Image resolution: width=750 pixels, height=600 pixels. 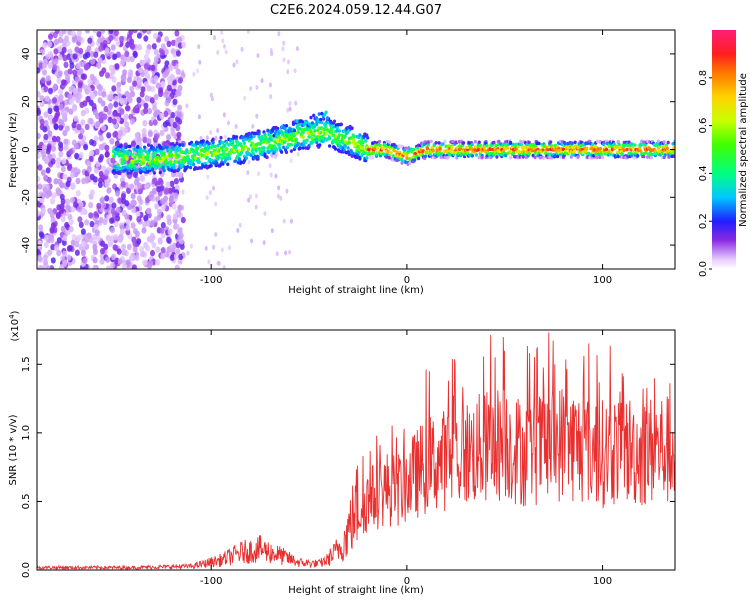 I want to click on spectrogram-y-tick-label: -20, so click(x=26, y=197).